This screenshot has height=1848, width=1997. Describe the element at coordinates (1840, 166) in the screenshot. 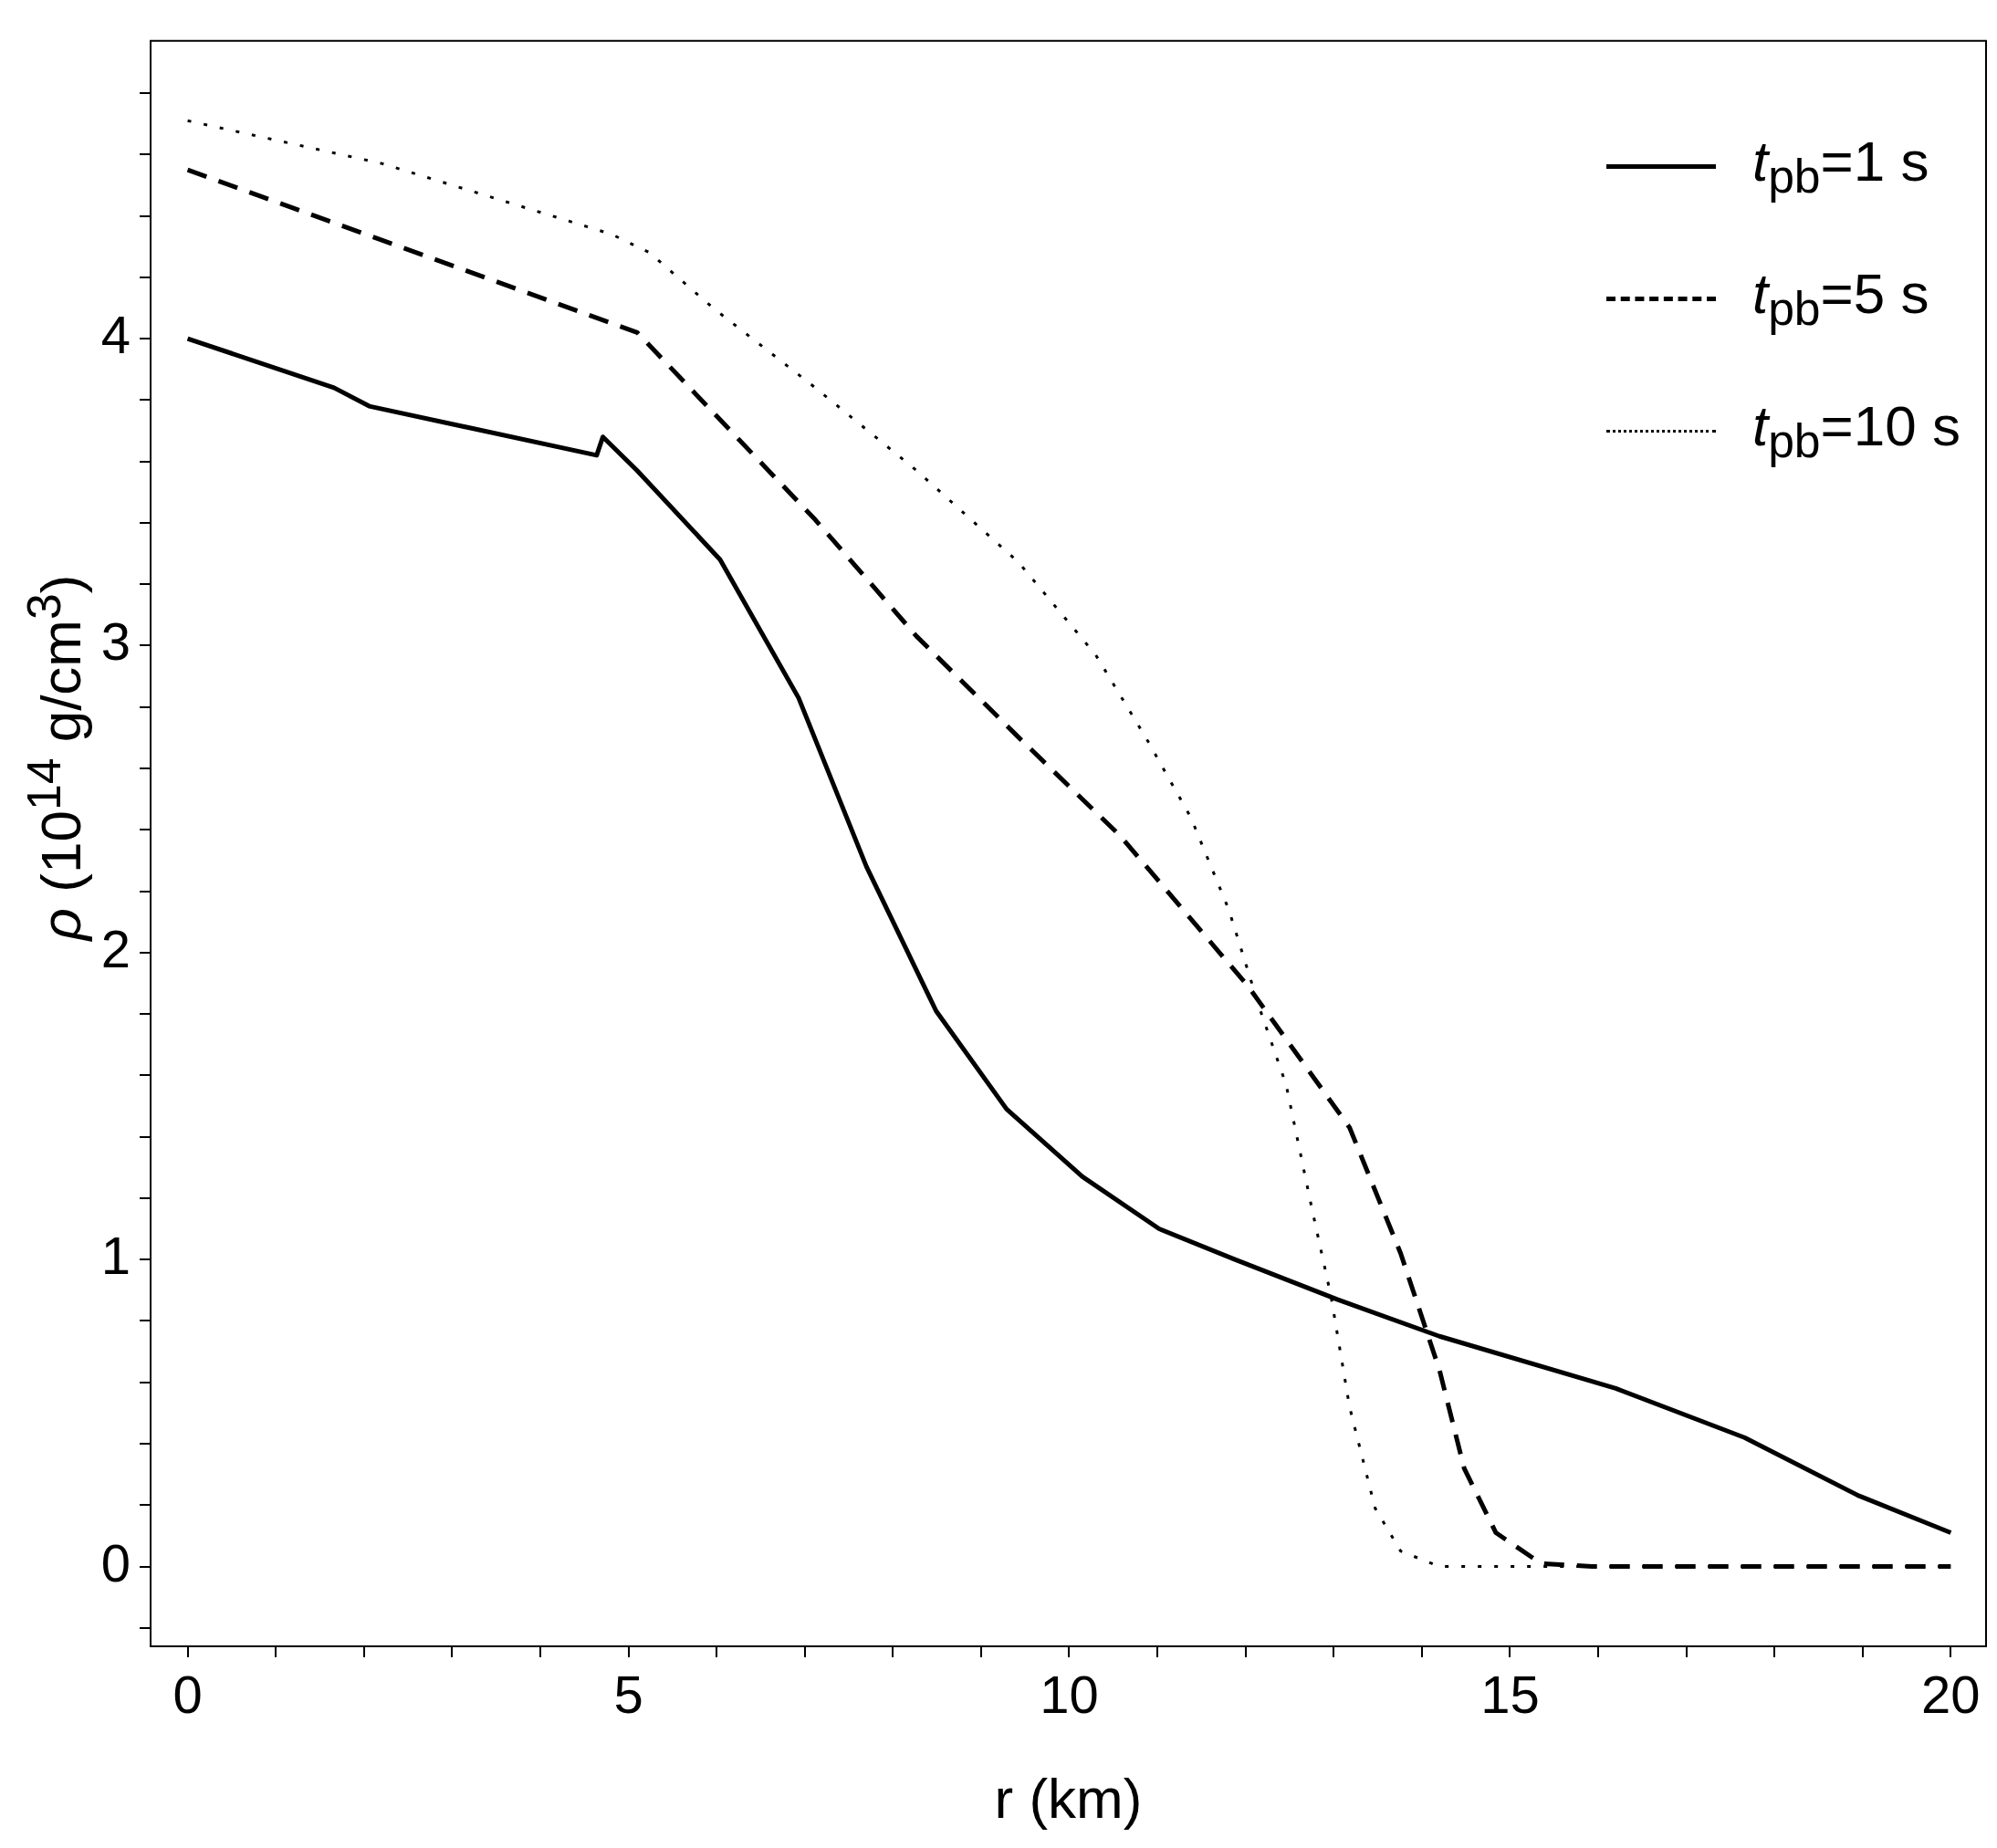

I see `legend-label: t$_{pb}$=1 s` at that location.